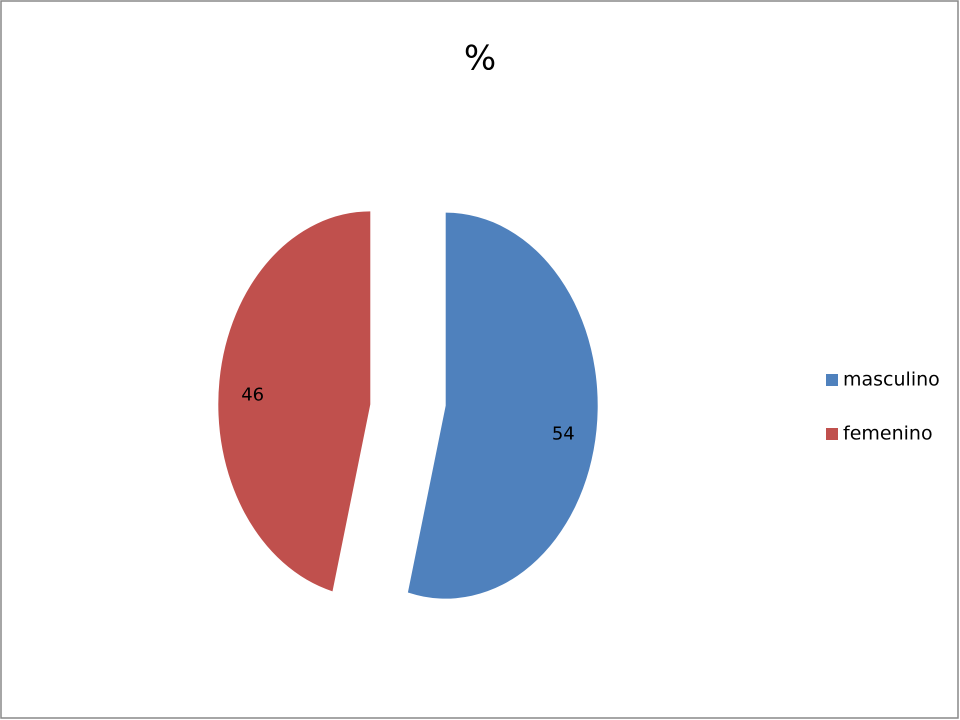 The height and width of the screenshot is (720, 960). Describe the element at coordinates (252, 395) in the screenshot. I see `data-label: 46` at that location.